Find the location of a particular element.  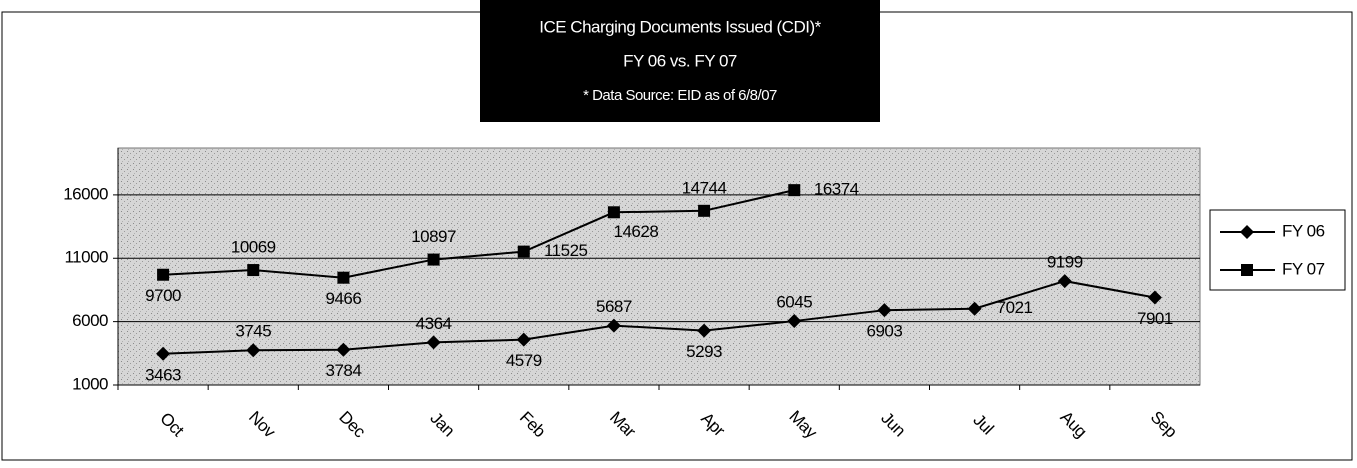

data-label: 7901 is located at coordinates (1155, 318).